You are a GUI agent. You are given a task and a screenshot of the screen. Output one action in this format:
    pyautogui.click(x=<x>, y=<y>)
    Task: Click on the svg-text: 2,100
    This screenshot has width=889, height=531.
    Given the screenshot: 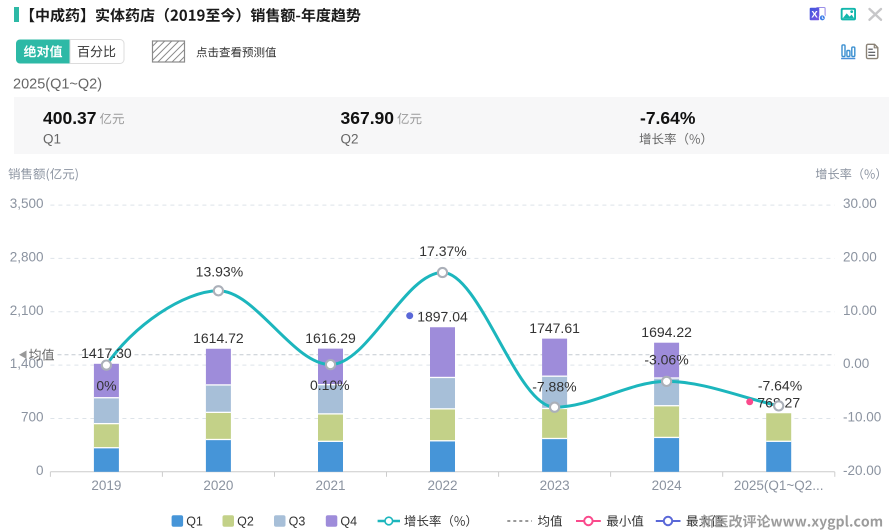 What is the action you would take?
    pyautogui.click(x=27, y=310)
    